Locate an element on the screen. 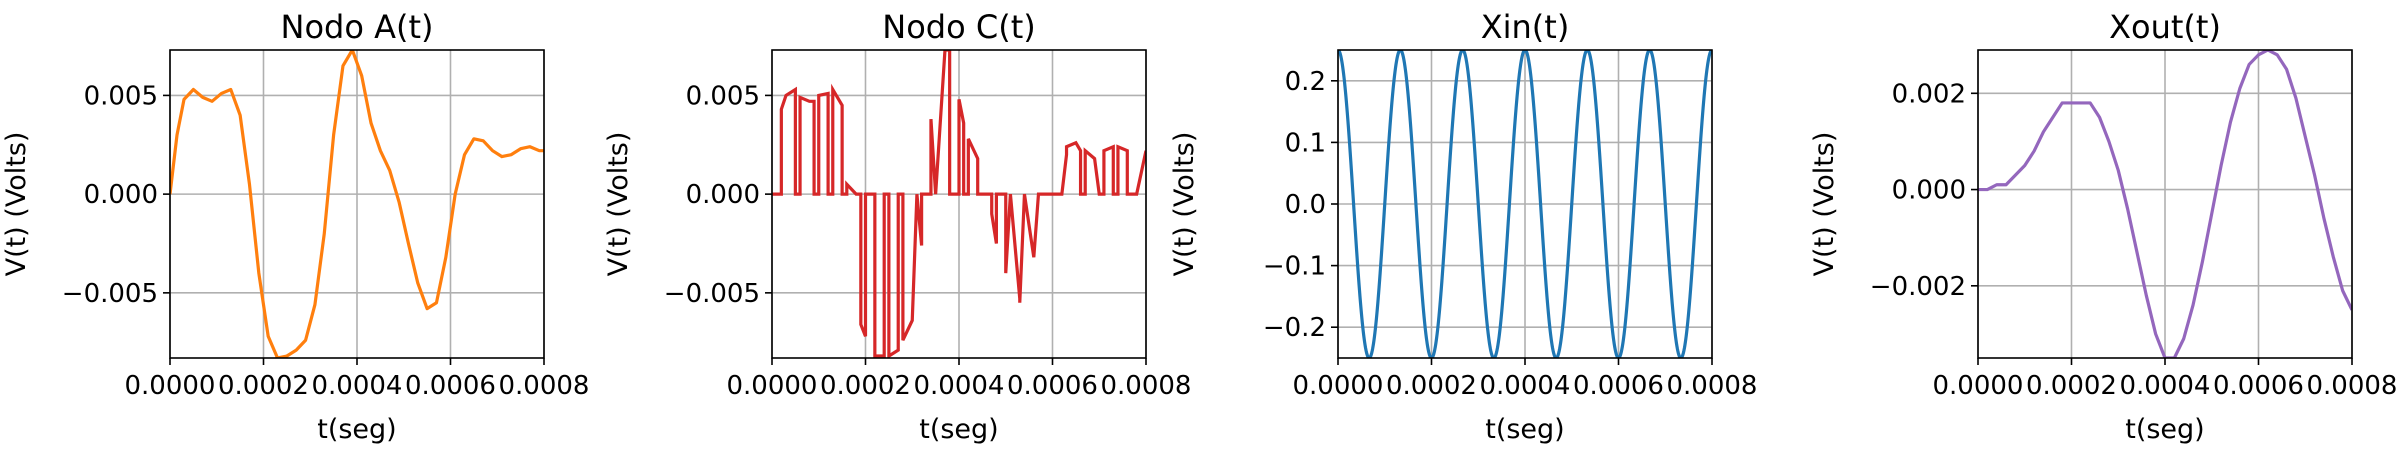  y-tick-label: 0.1 is located at coordinates (1305, 143).